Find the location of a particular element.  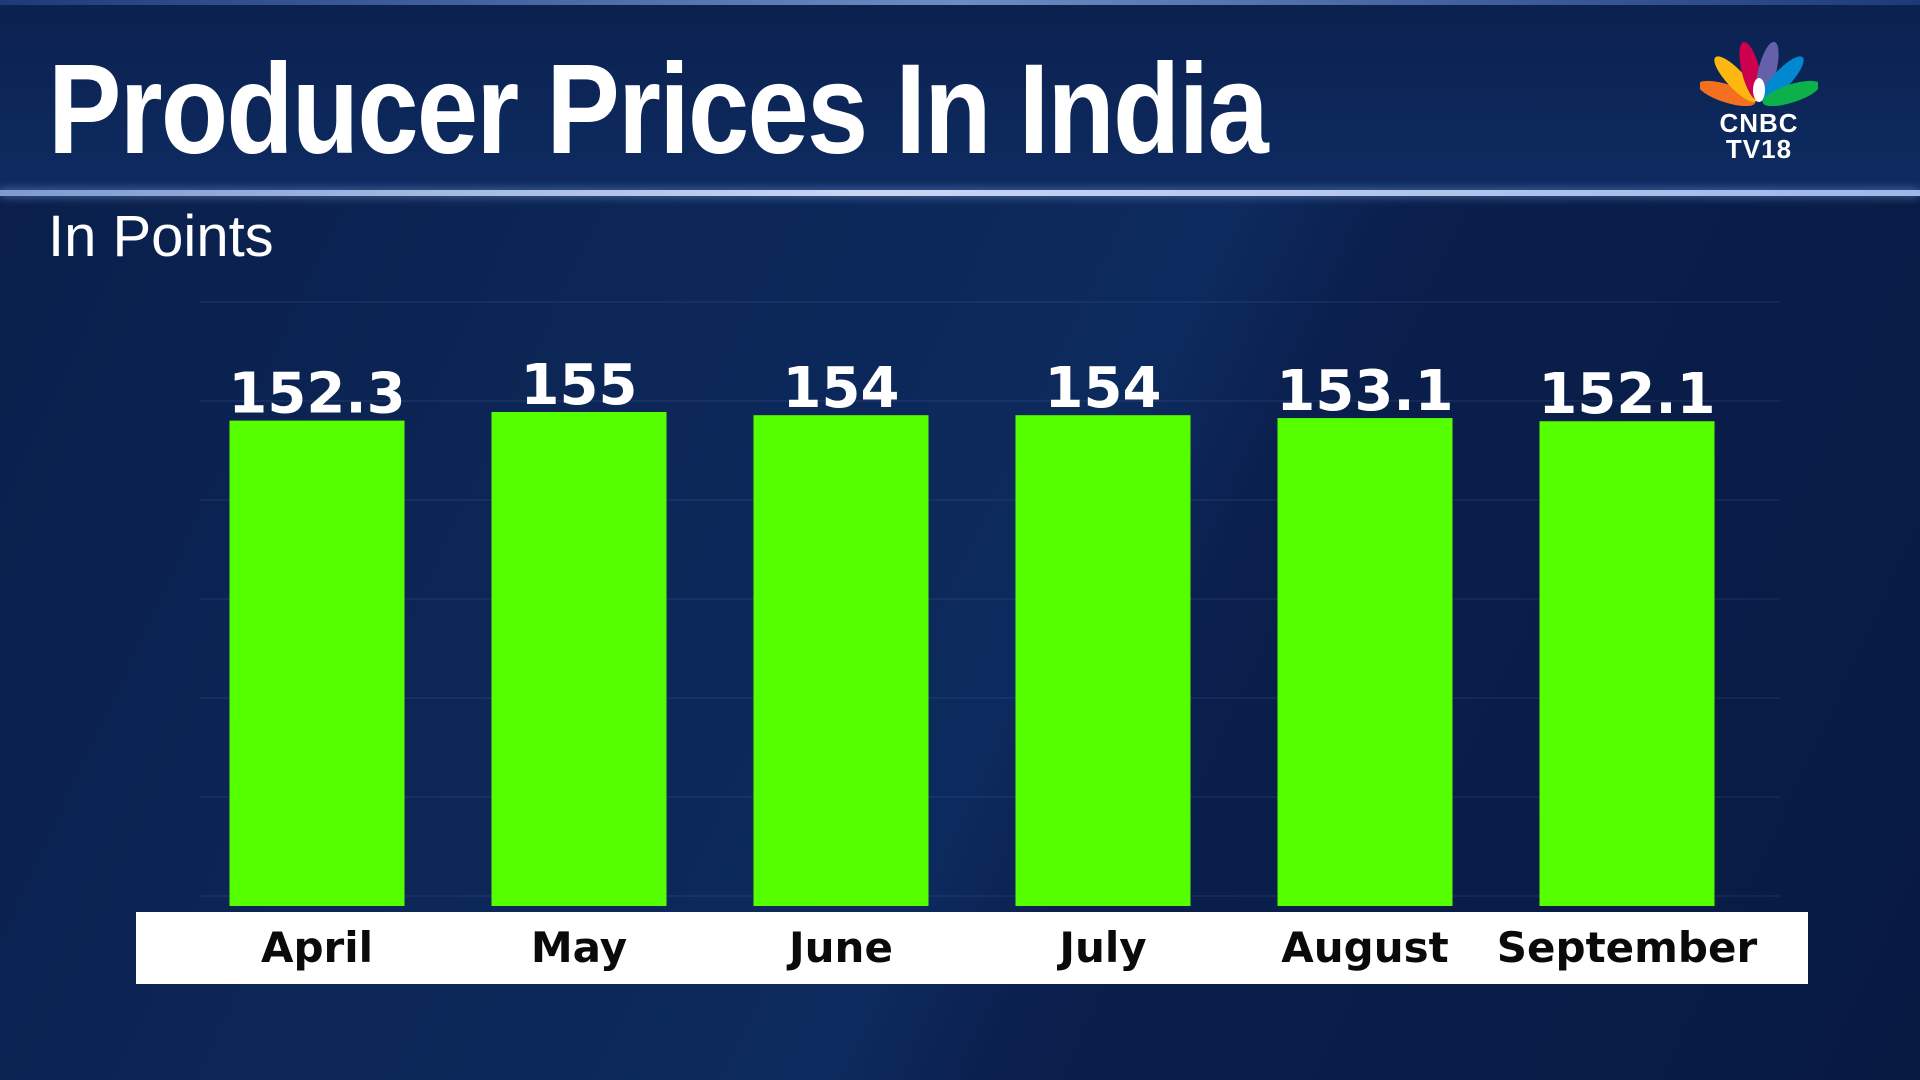

value-label: 152.3 is located at coordinates (316, 394).